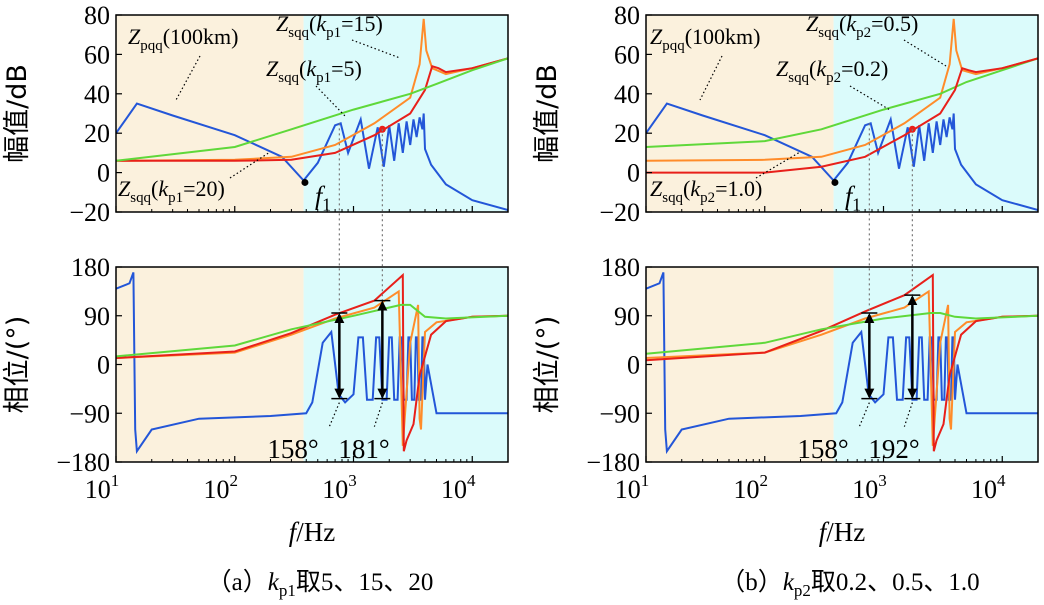 The width and height of the screenshot is (1044, 605). Describe the element at coordinates (320, 584) in the screenshot. I see `caption: （a）kp1取5、15、20` at that location.